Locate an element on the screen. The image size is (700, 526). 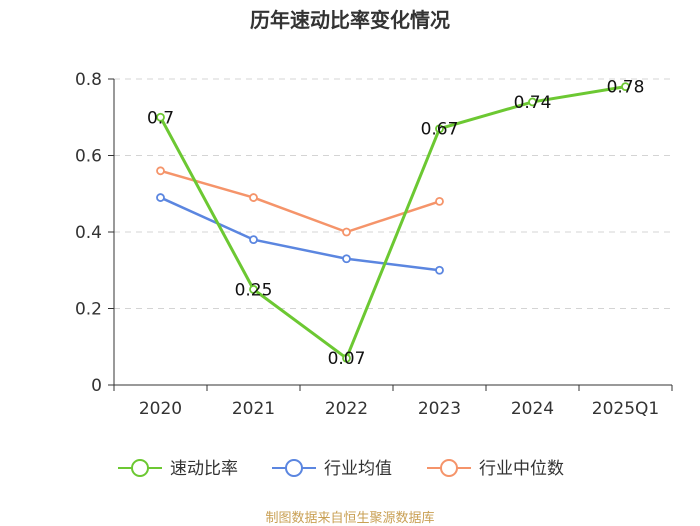
source-note: 制图数据来自恒生聚源数据库 is located at coordinates (350, 518).